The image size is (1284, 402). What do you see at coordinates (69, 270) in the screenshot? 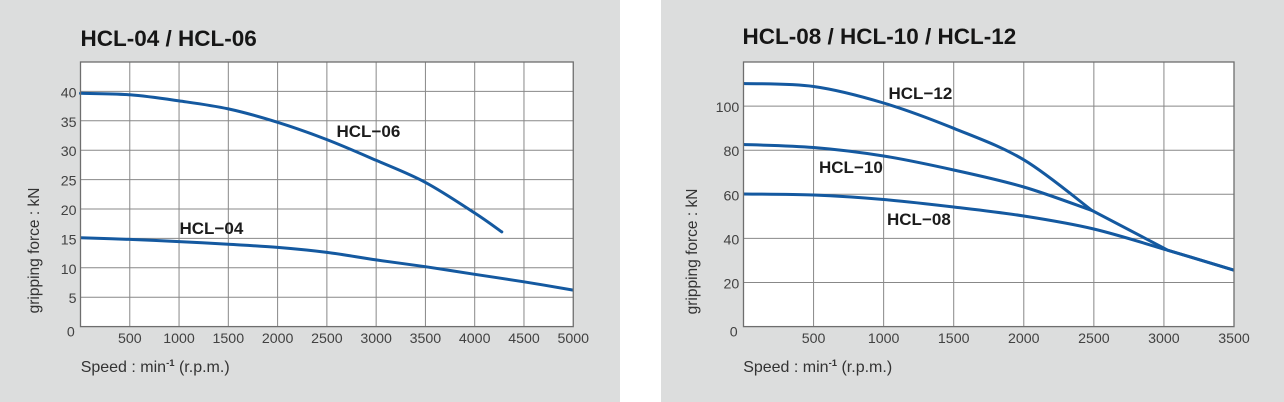
I see `svg-text: 10` at bounding box center [69, 270].